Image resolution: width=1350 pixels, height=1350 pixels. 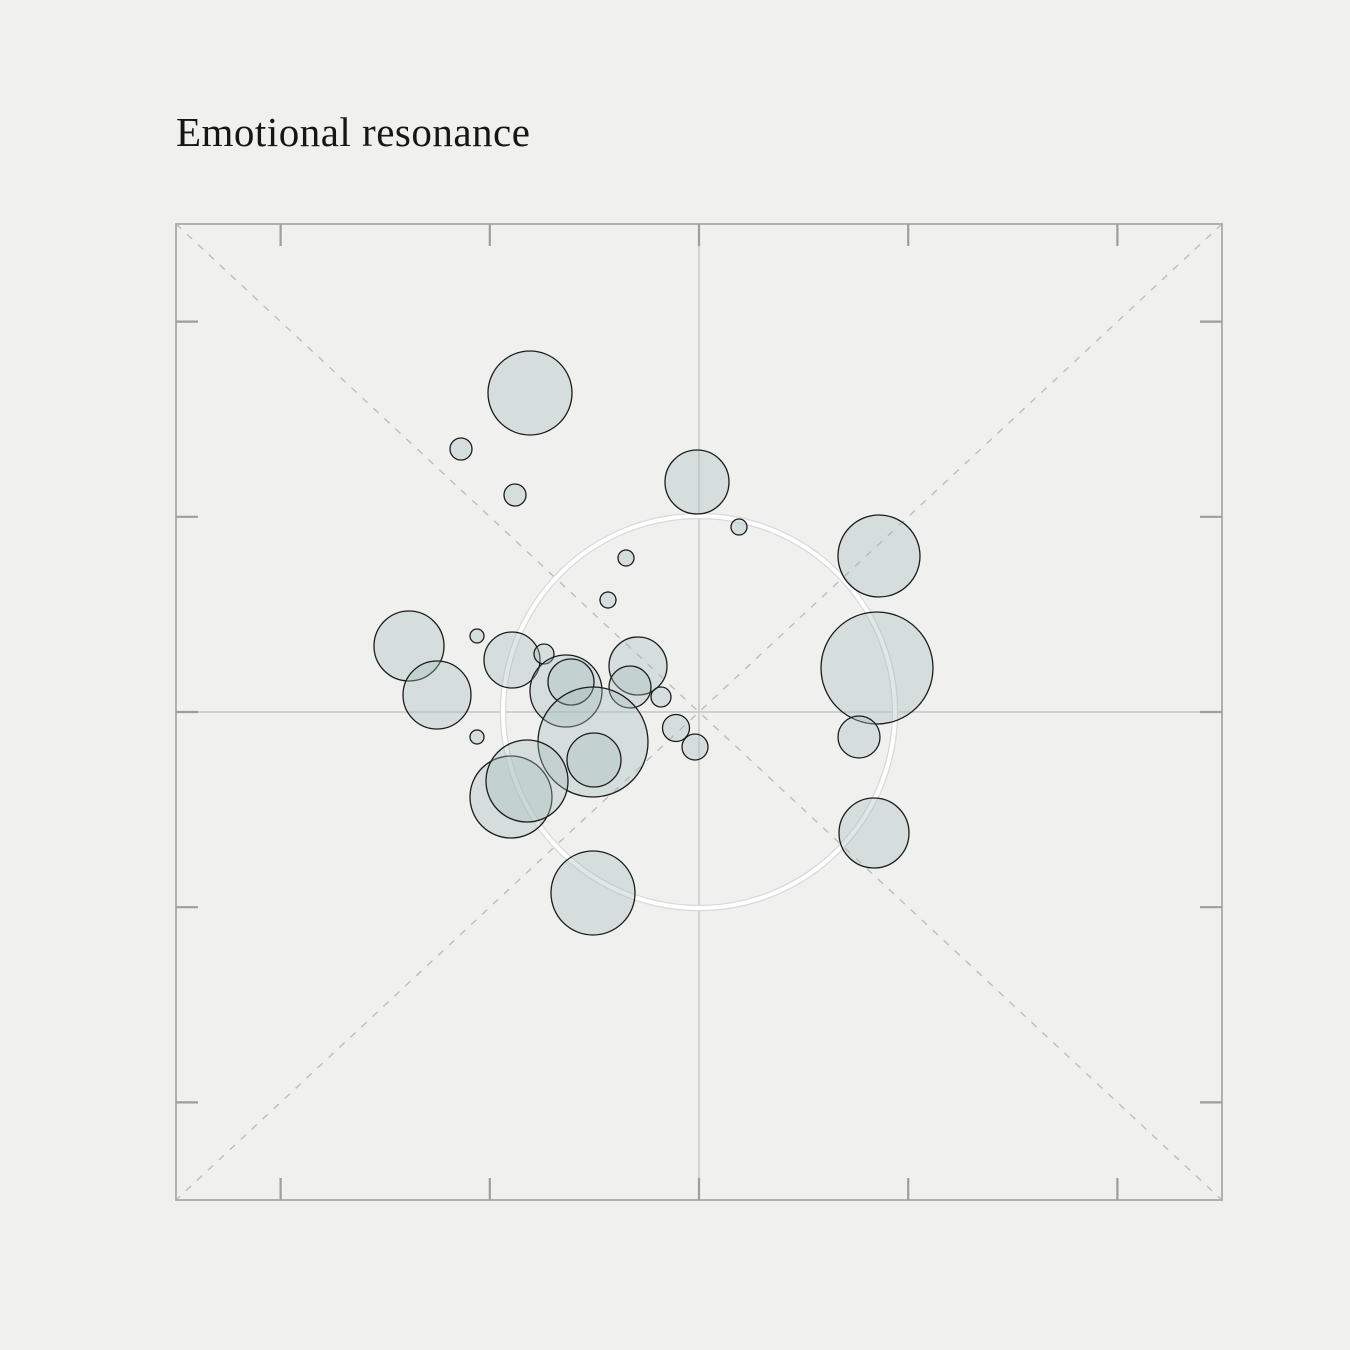 I want to click on chart-title: Emotional resonance, so click(x=353, y=132).